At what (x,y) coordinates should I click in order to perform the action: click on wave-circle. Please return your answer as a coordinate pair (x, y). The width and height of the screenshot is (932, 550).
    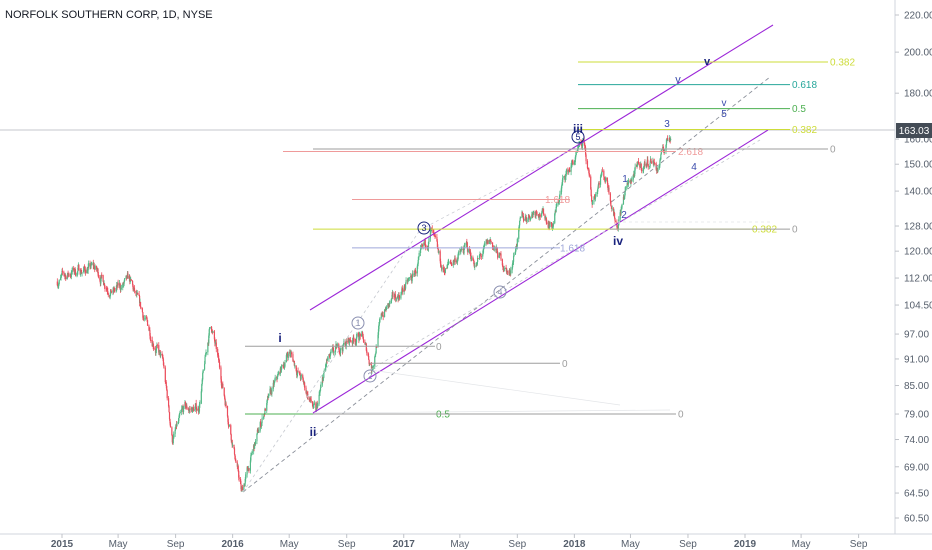
    Looking at the image, I should click on (500, 292).